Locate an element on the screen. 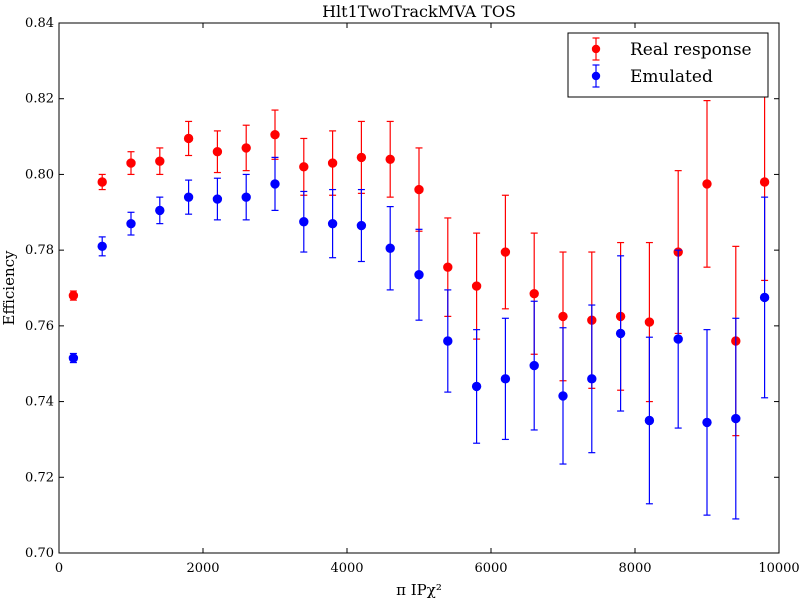  x-tick-label: 10000 is located at coordinates (778, 568).